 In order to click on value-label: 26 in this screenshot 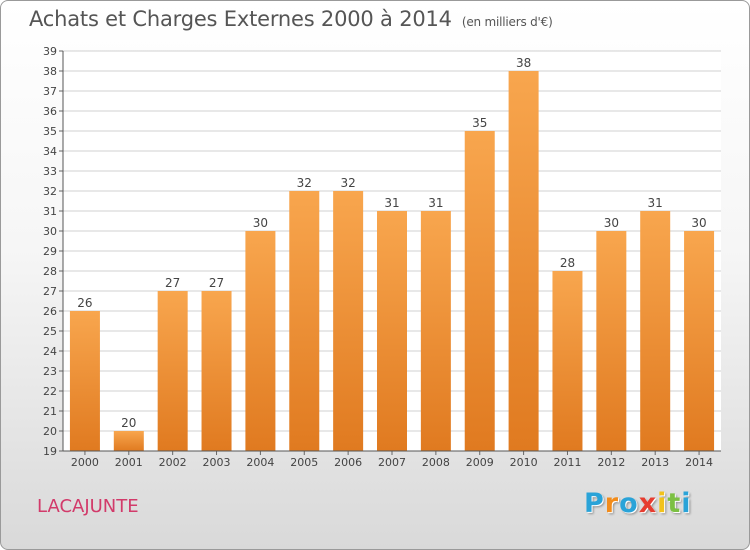, I will do `click(84, 303)`.